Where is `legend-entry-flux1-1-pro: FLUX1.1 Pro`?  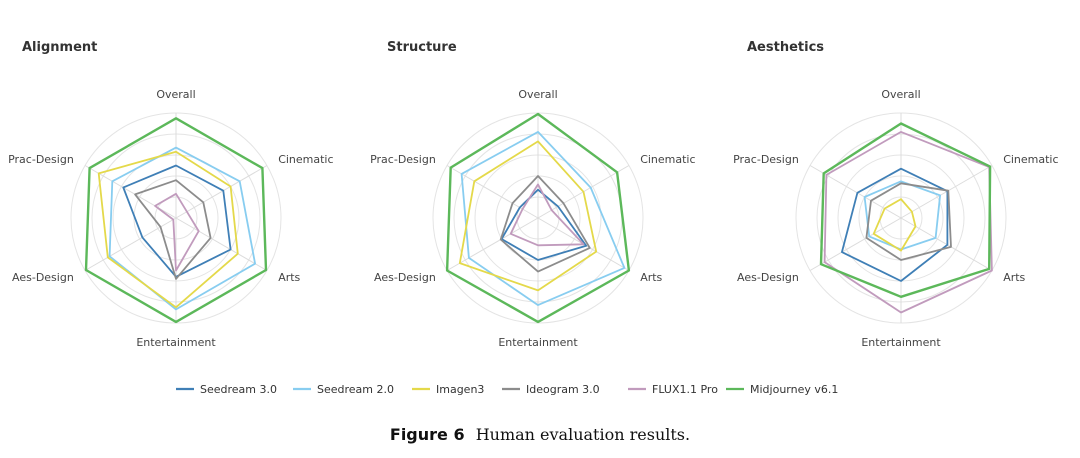
legend-entry-flux1-1-pro: FLUX1.1 Pro is located at coordinates (673, 389).